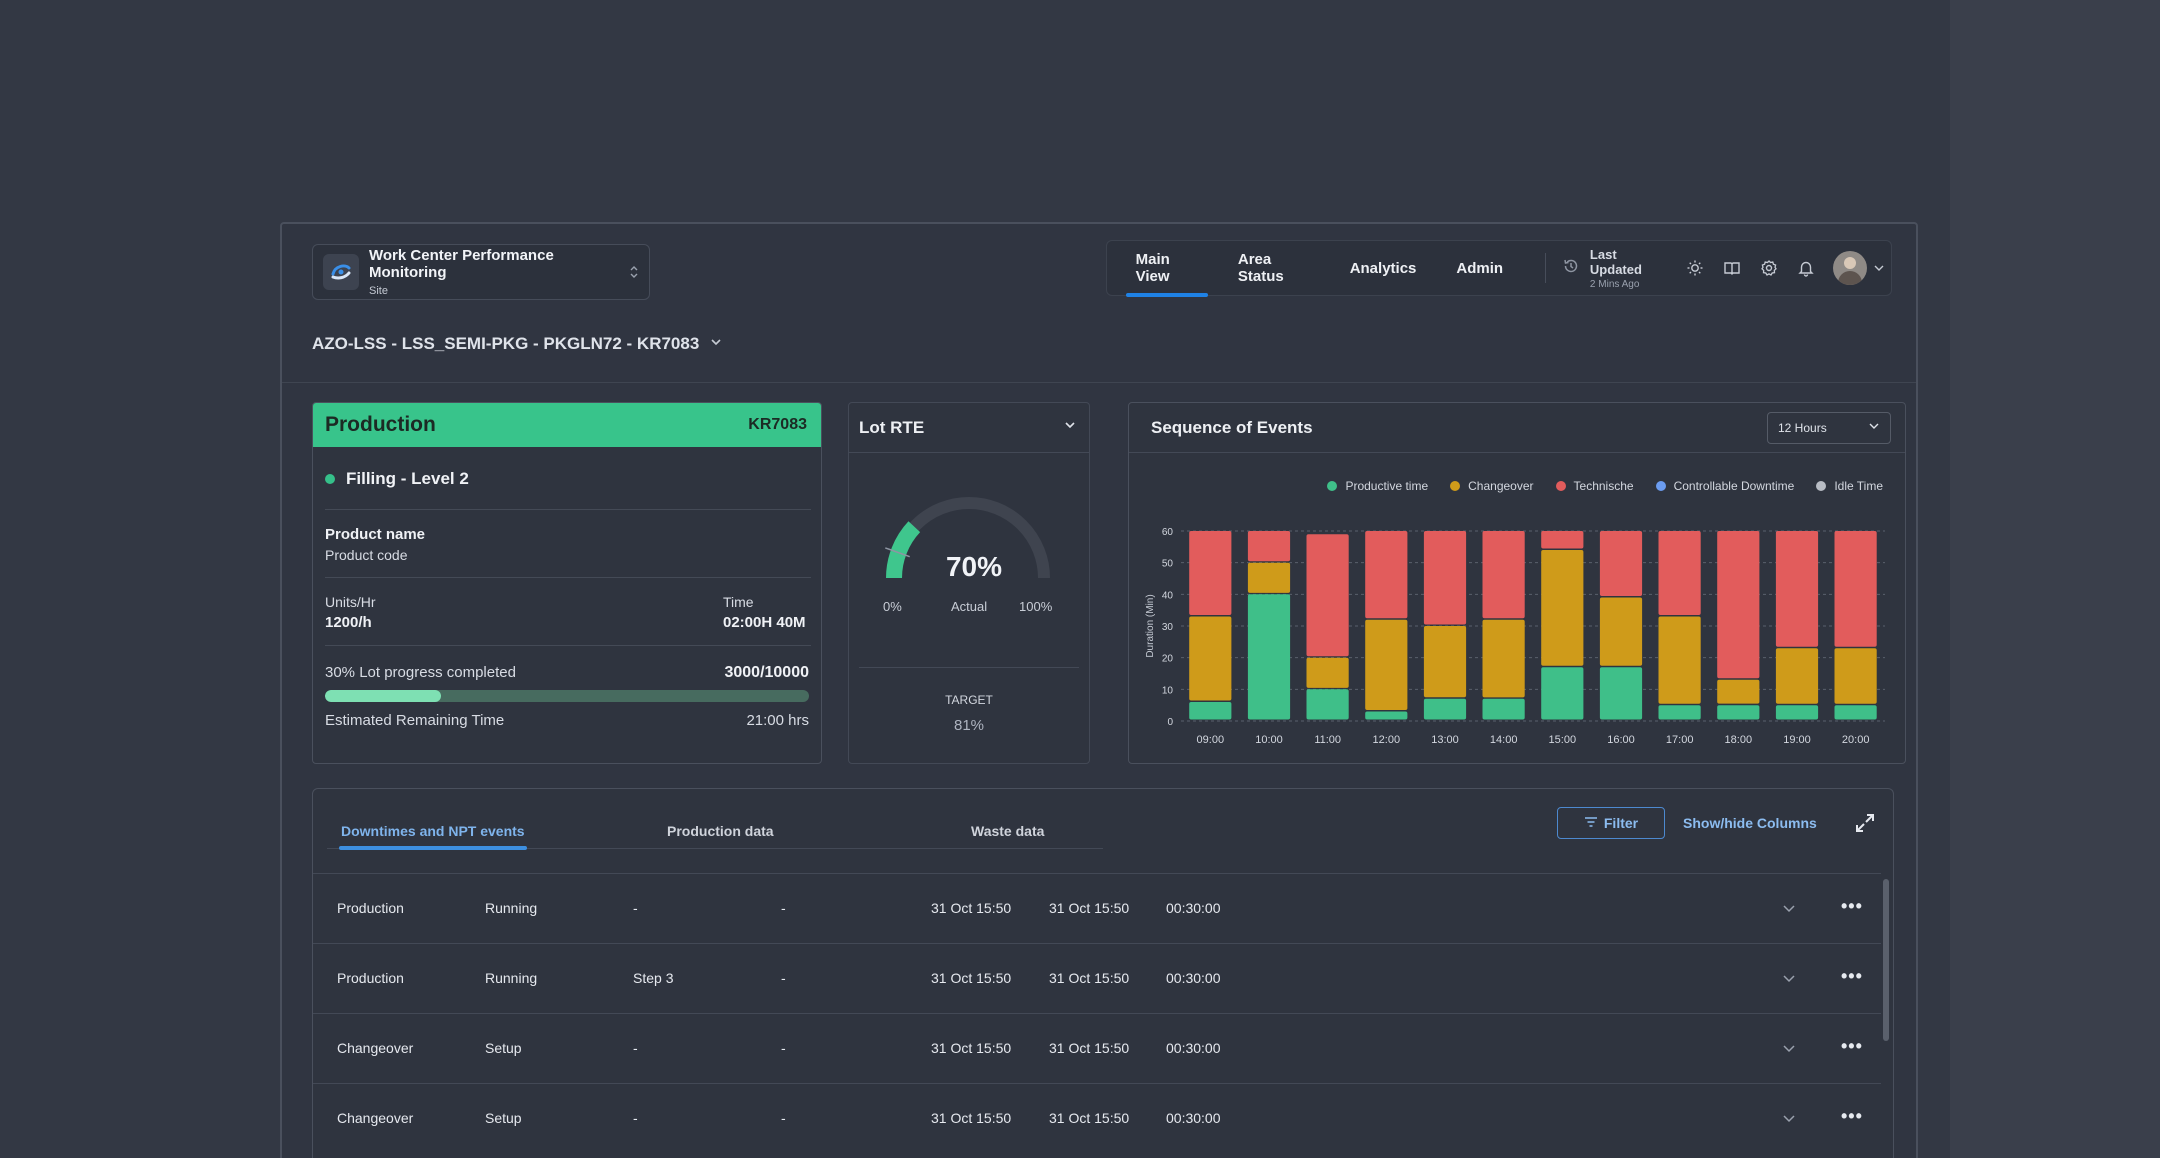 This screenshot has width=2160, height=1158. Describe the element at coordinates (1695, 268) in the screenshot. I see `sun-icon` at that location.